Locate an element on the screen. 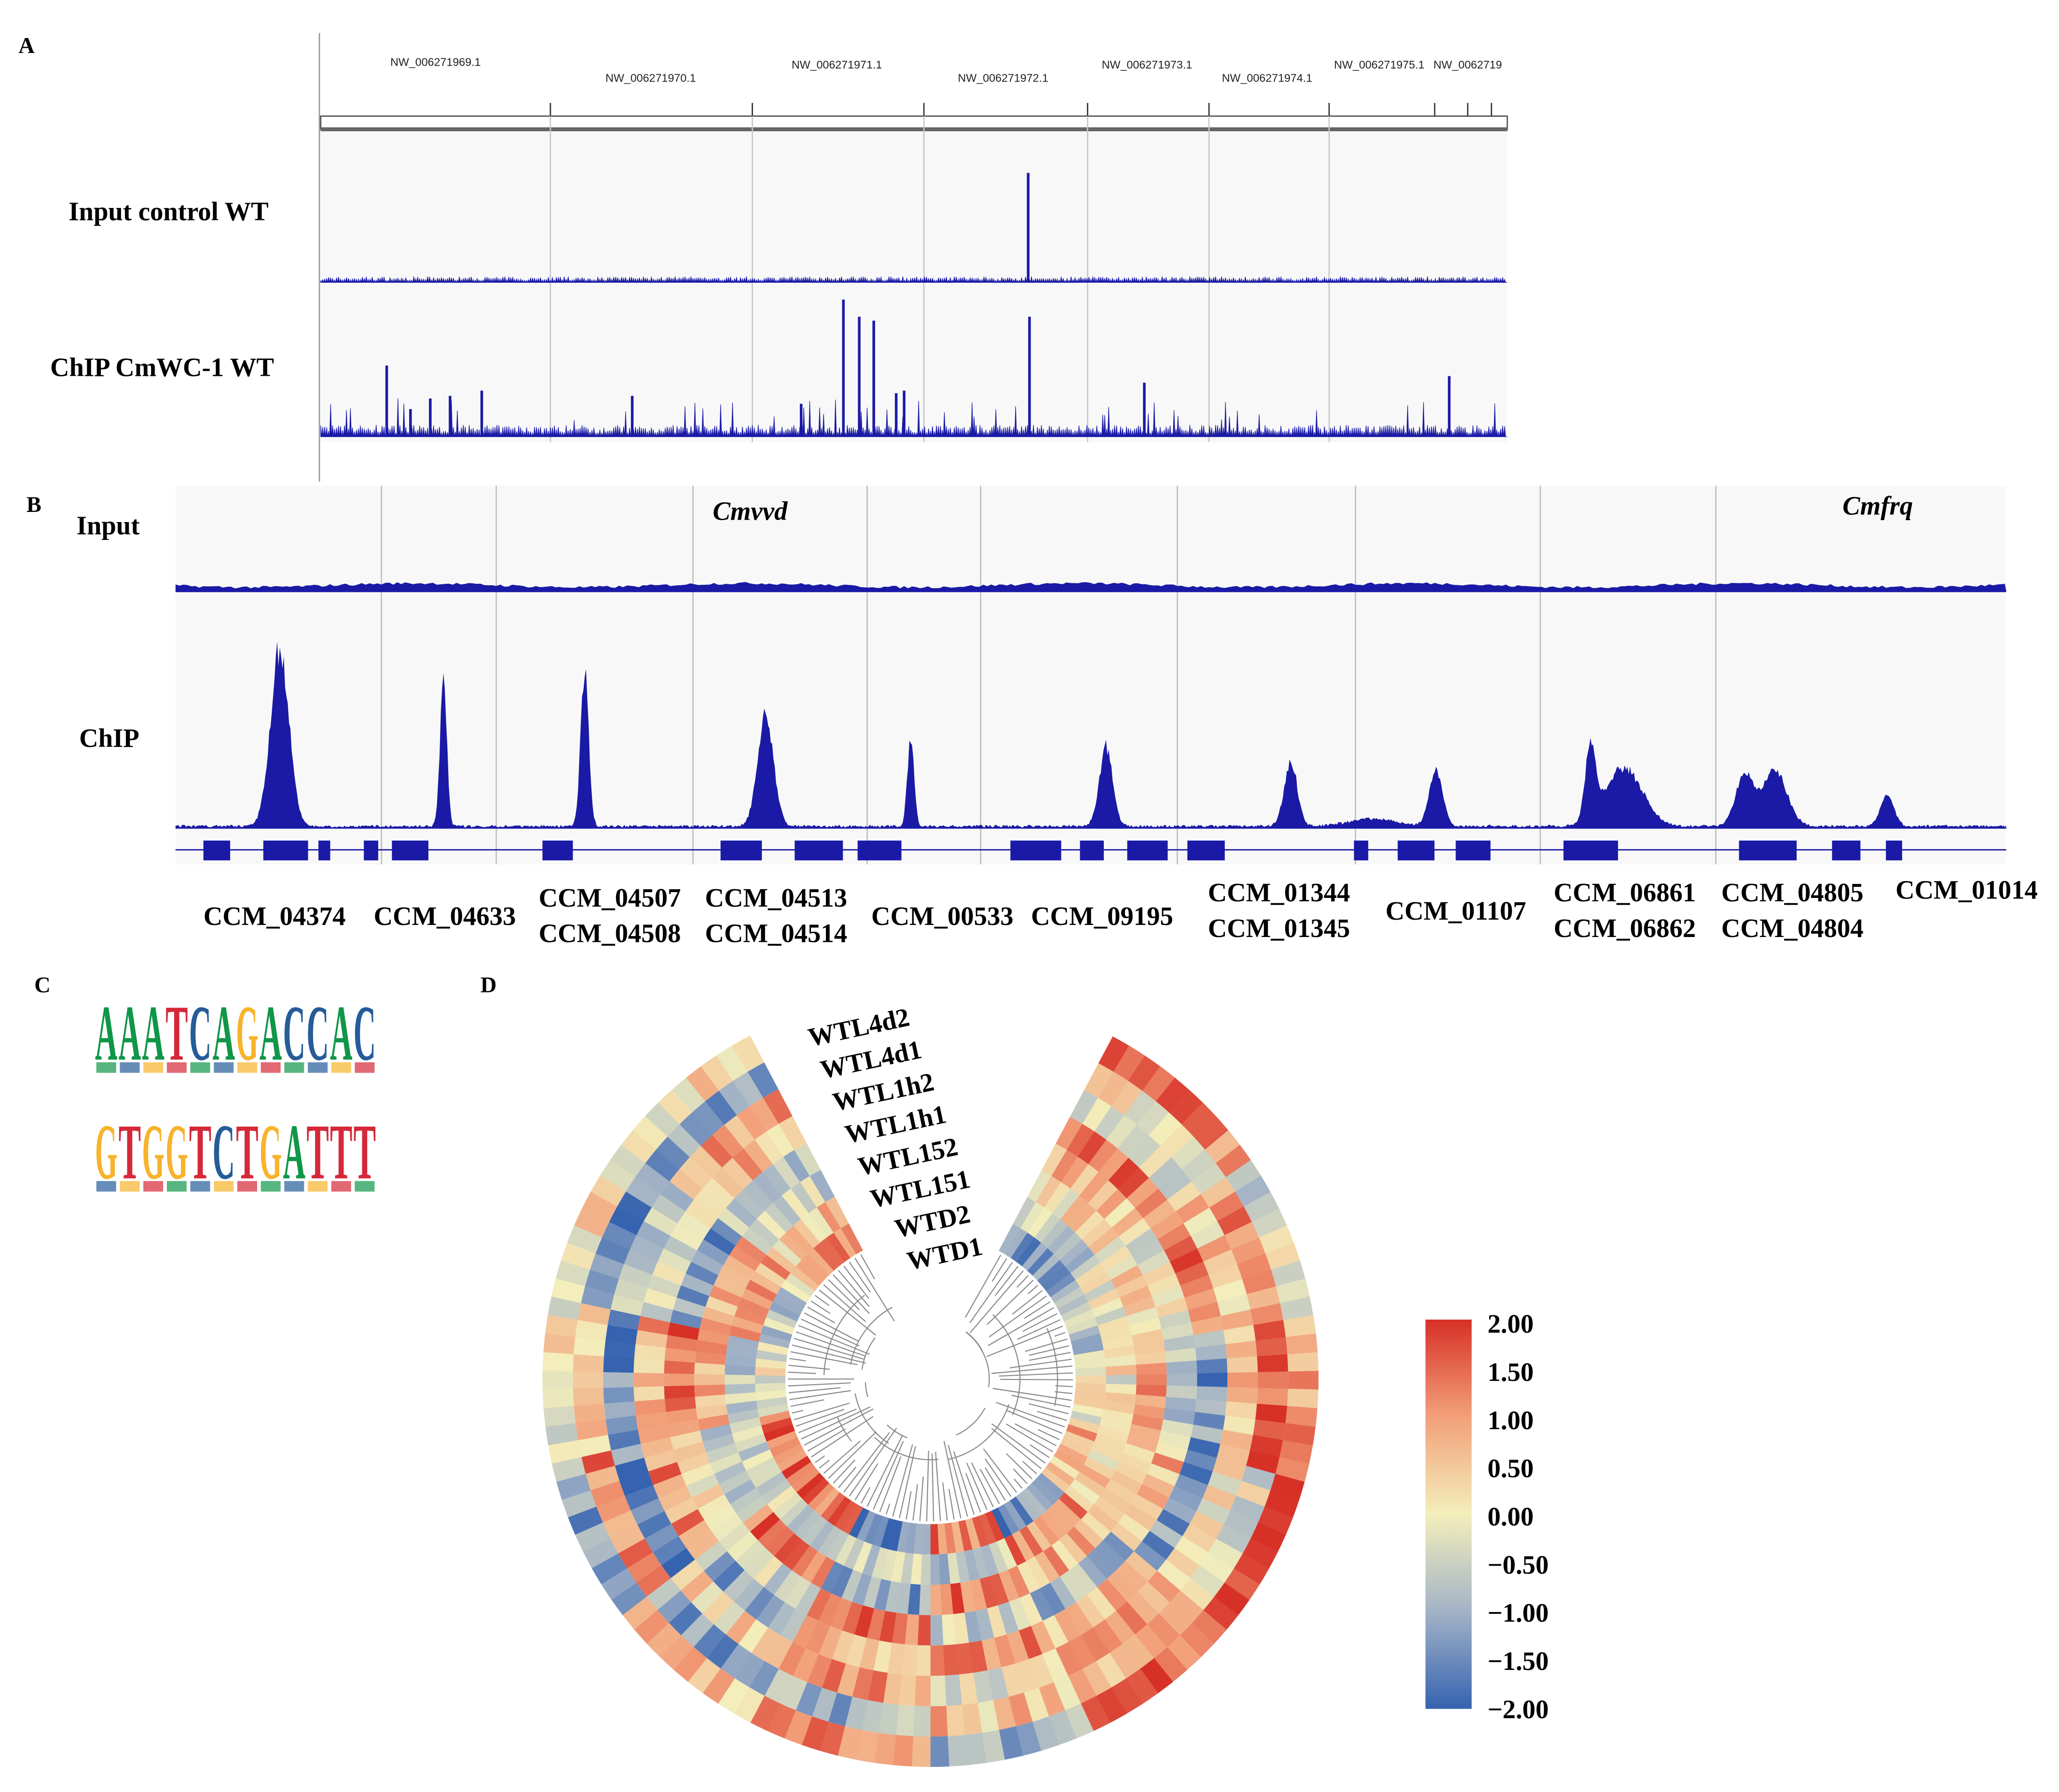  locus-label: Cmvvd is located at coordinates (750, 511).